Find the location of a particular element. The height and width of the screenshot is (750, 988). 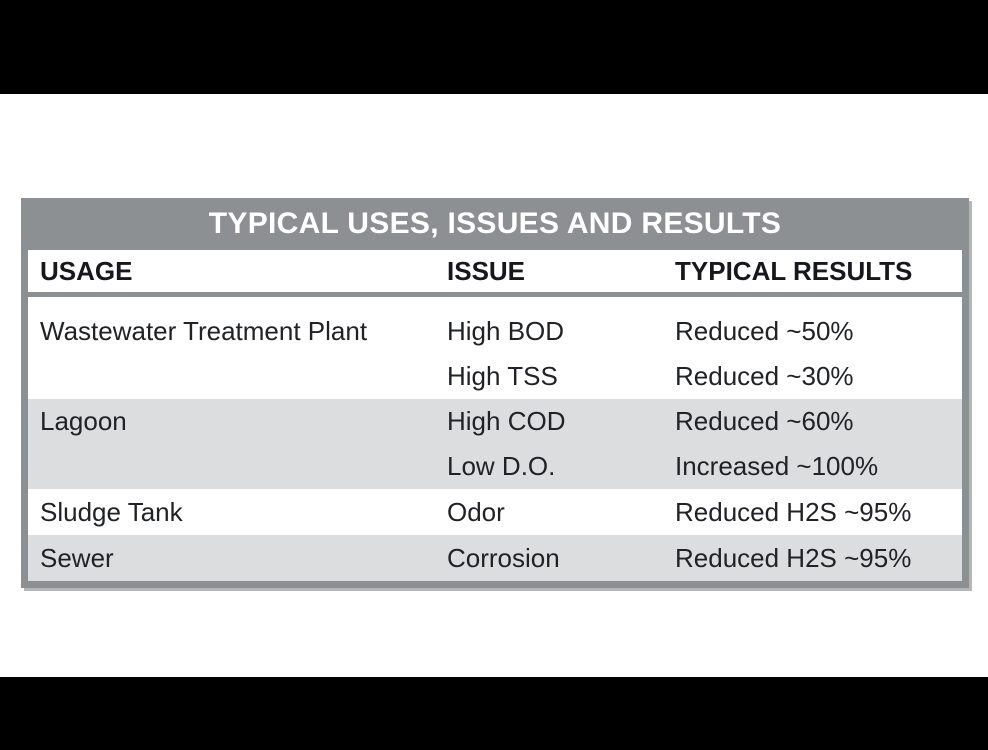

column-header-issue: ISSUE is located at coordinates (486, 270).